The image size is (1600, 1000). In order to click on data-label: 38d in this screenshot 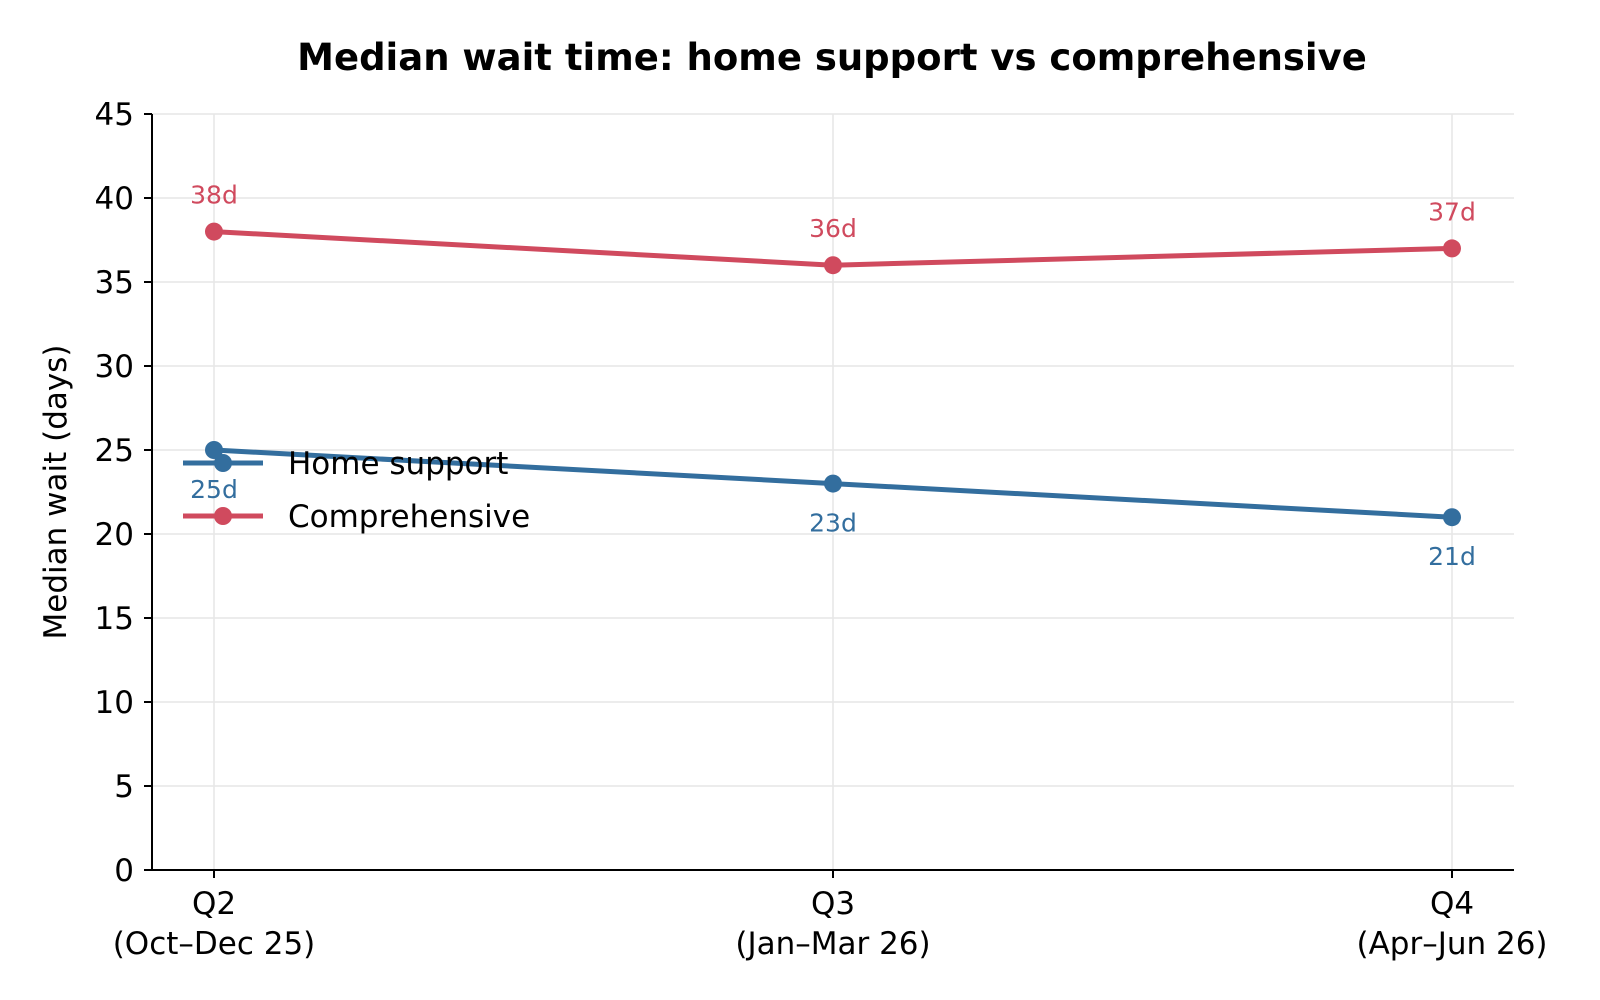, I will do `click(214, 195)`.